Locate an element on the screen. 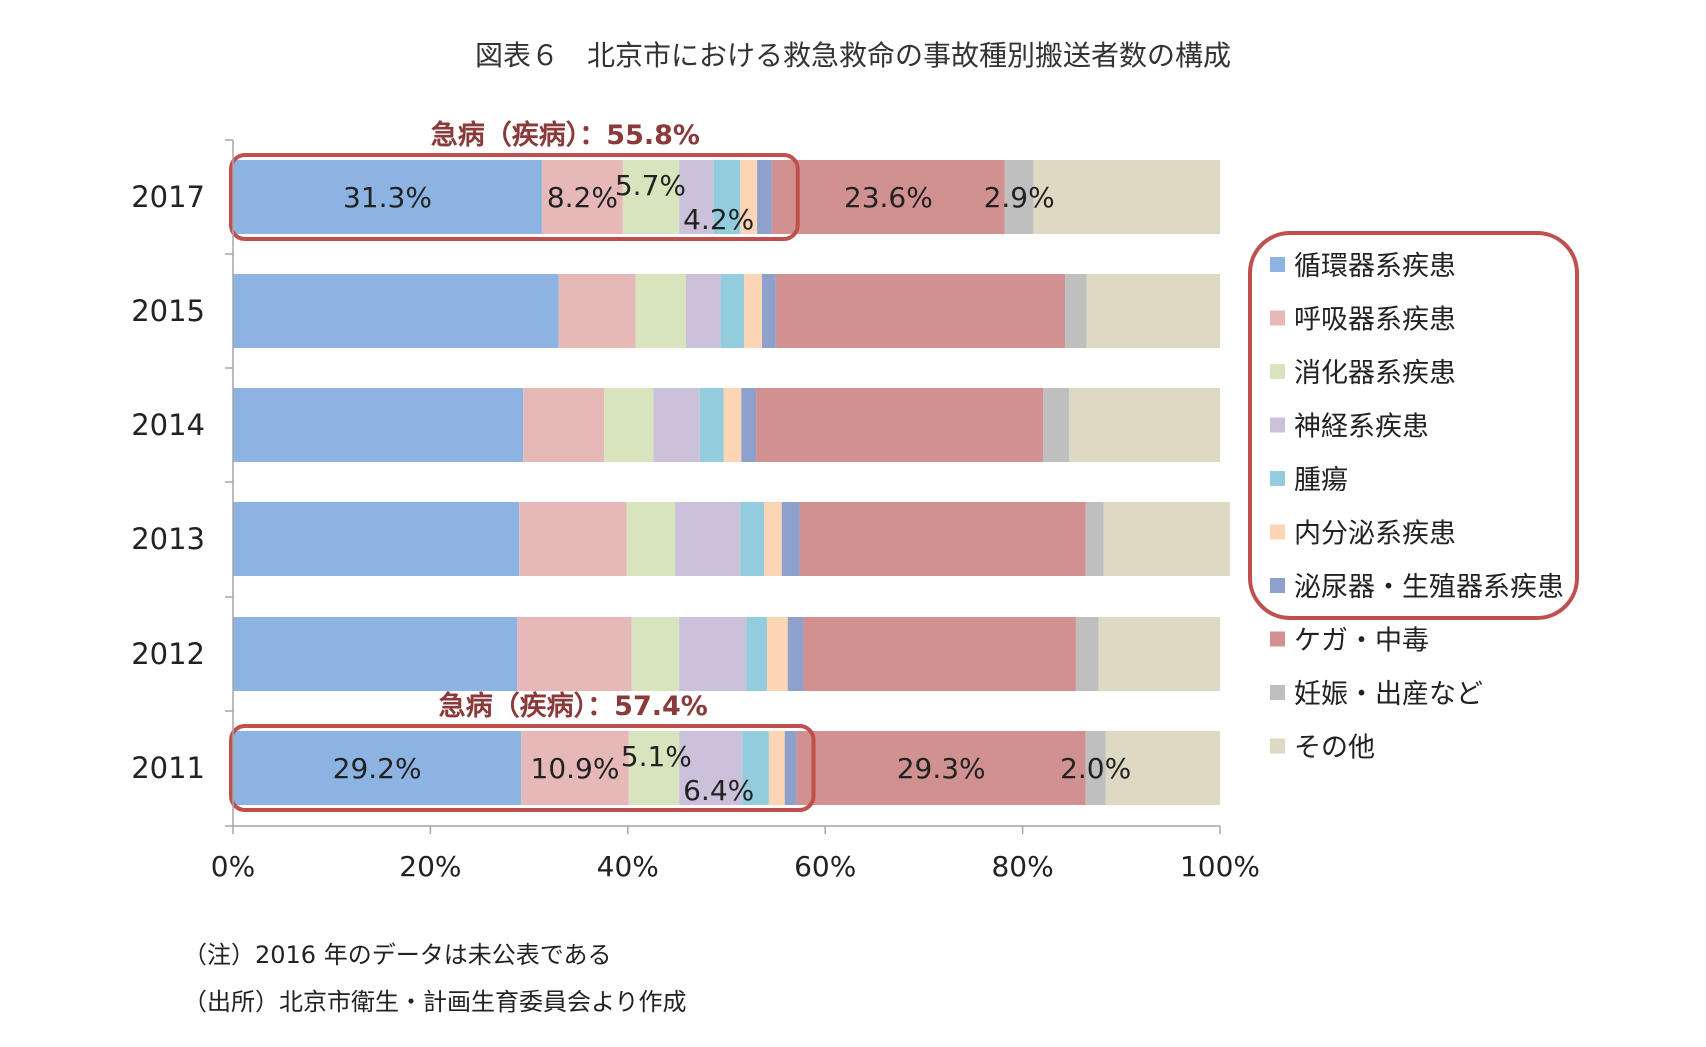 This screenshot has width=1706, height=1047. legend-label-9: その他 is located at coordinates (1334, 748).